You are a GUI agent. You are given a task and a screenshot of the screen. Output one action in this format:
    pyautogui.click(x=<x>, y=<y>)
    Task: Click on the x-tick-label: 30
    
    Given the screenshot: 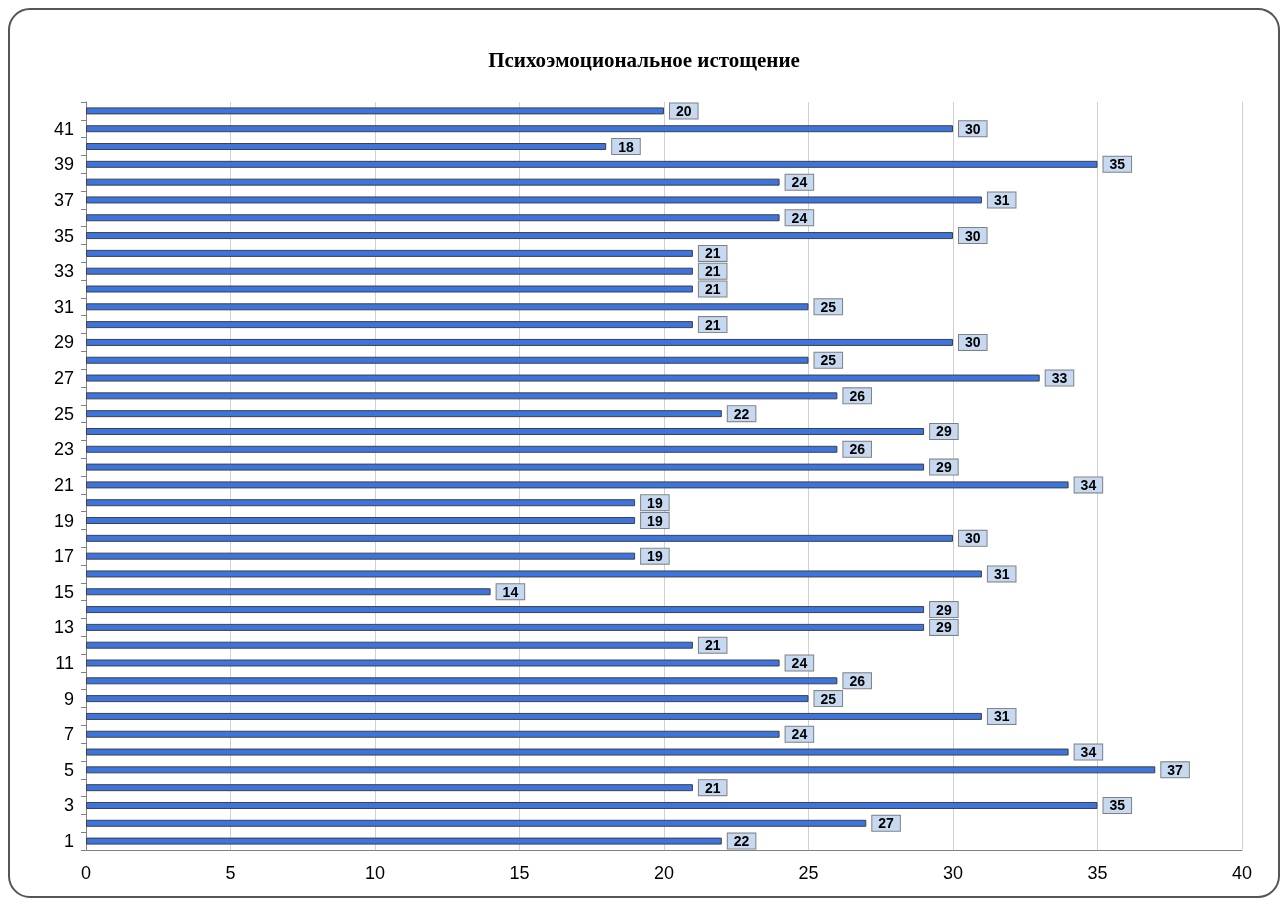 What is the action you would take?
    pyautogui.click(x=953, y=873)
    